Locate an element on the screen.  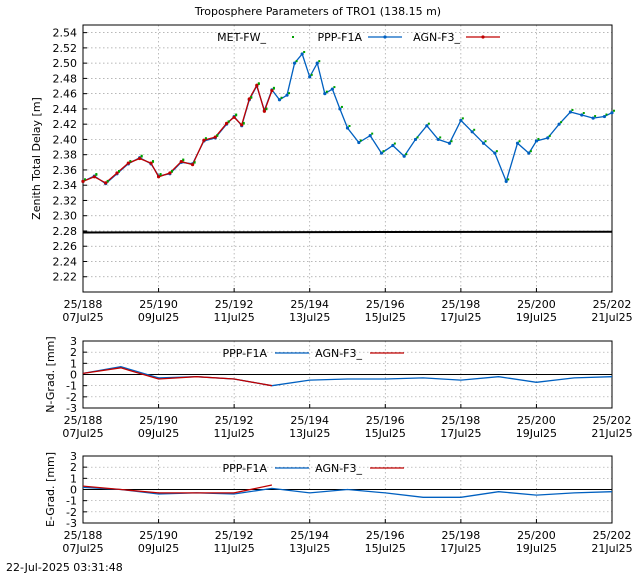
y-tick-label: 2.36 is located at coordinates (65, 170).